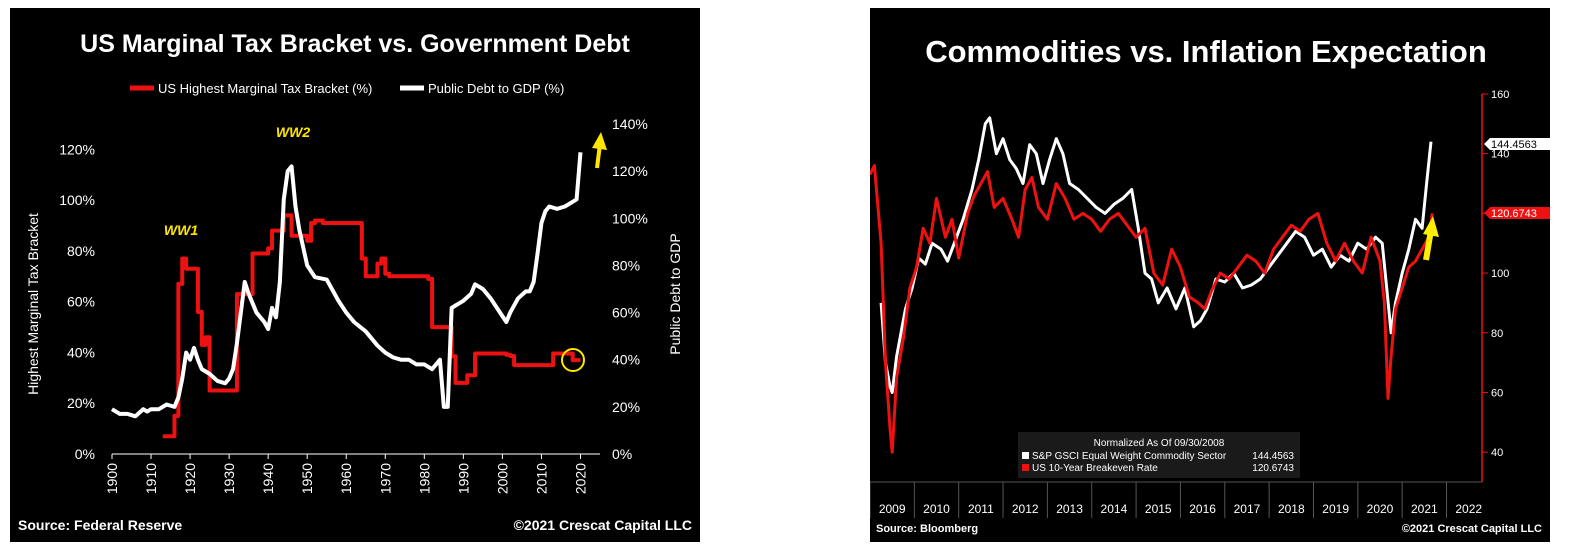  What do you see at coordinates (630, 171) in the screenshot?
I see `y-tick-label-right: 120%` at bounding box center [630, 171].